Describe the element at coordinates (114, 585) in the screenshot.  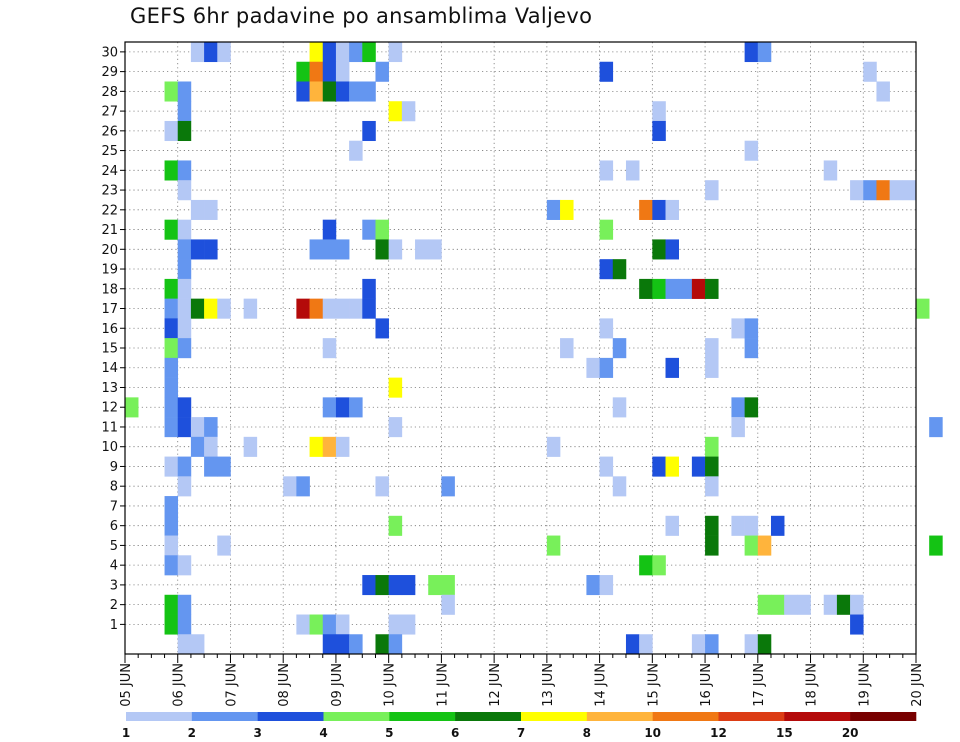
I see `y-tick-label: 3` at that location.